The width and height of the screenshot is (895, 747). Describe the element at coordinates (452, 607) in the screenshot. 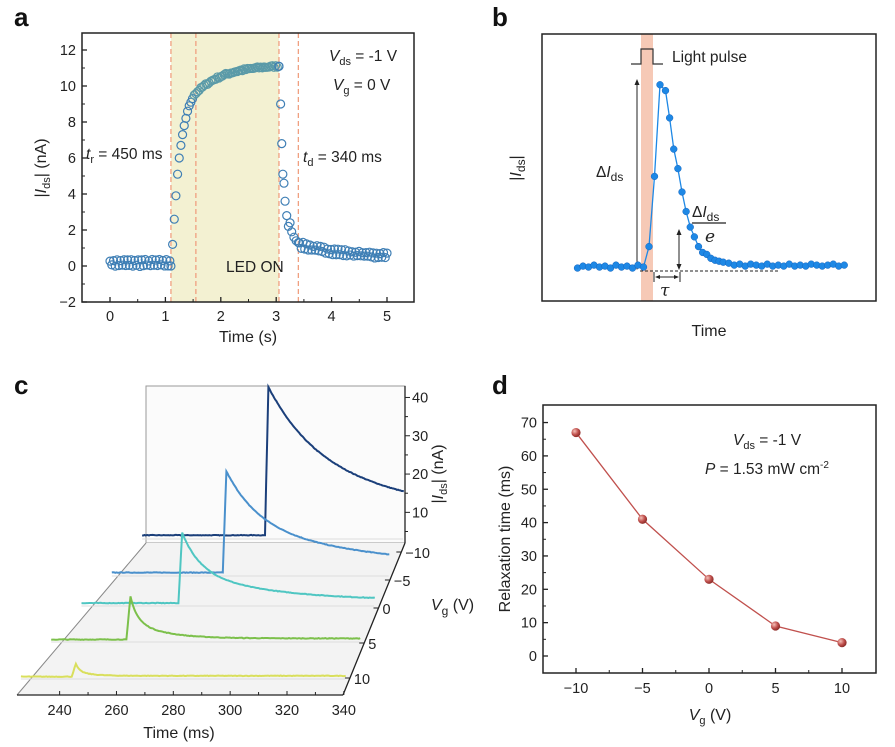

I see `depth-axis-label: Vg (V)` at that location.